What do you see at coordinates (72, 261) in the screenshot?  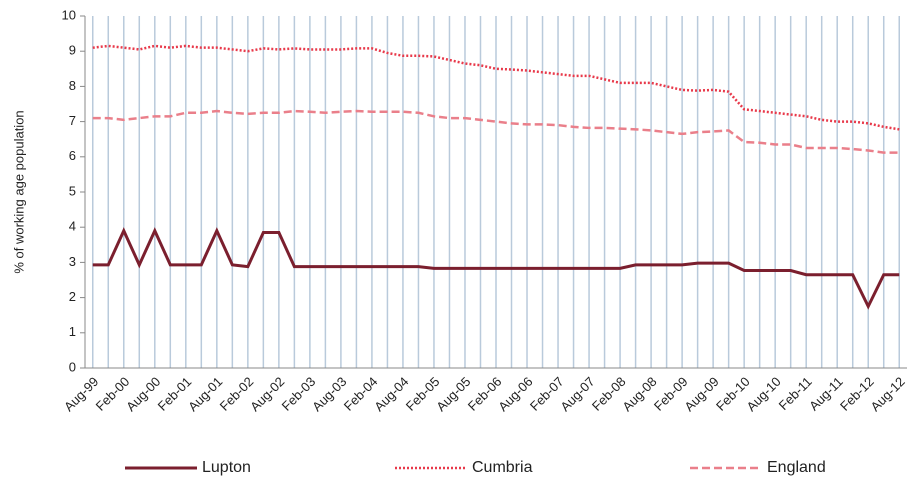 I see `y-tick-label: 3` at bounding box center [72, 261].